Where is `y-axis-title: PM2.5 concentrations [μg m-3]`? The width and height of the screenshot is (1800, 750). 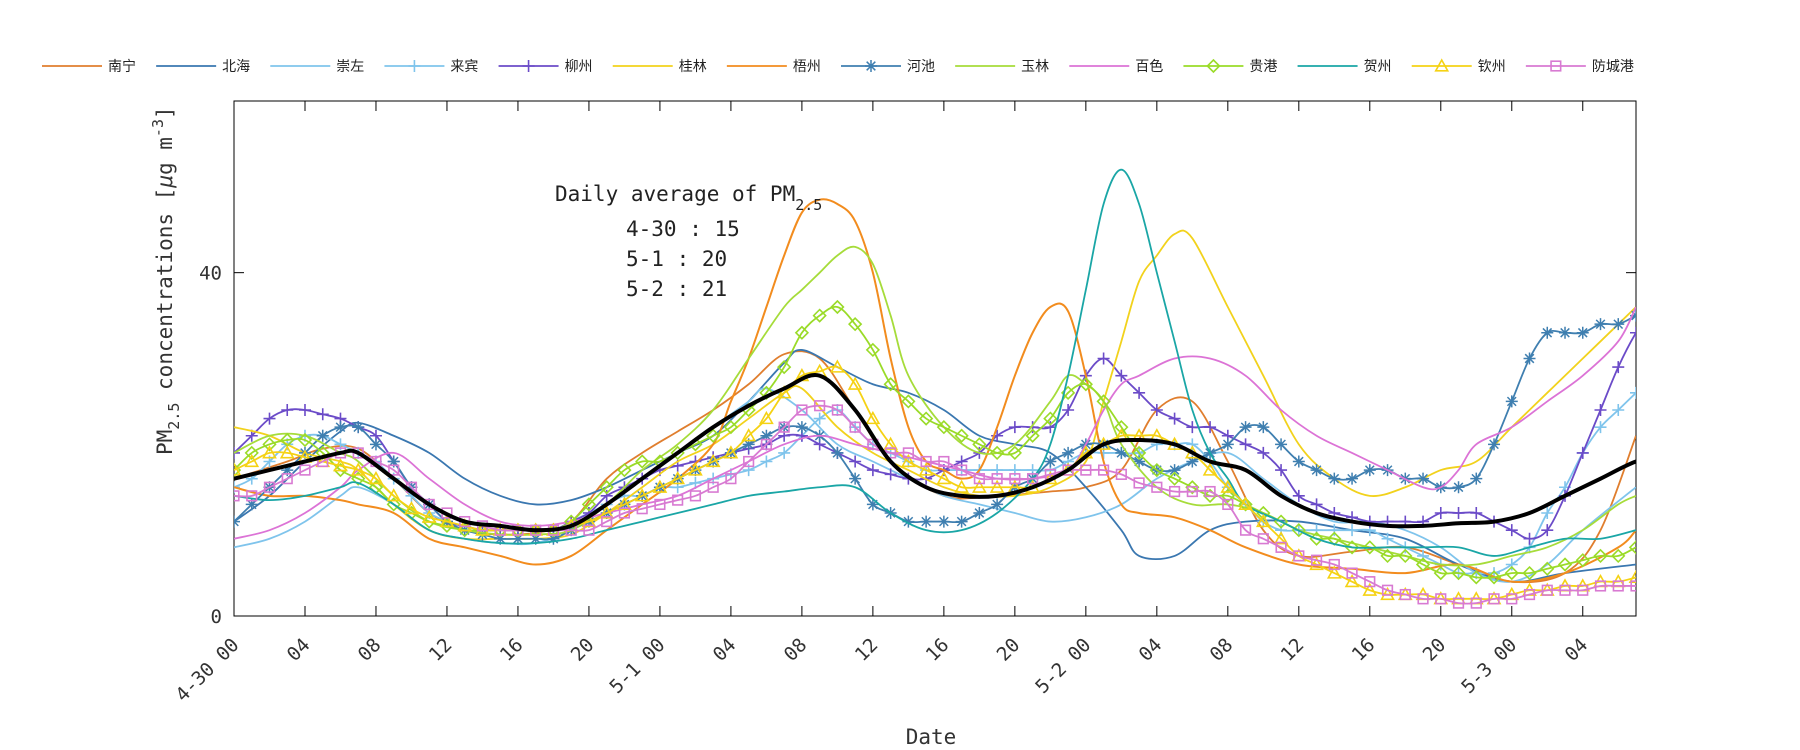
y-axis-title: PM2.5 concentrations [μg m-3] is located at coordinates (166, 280).